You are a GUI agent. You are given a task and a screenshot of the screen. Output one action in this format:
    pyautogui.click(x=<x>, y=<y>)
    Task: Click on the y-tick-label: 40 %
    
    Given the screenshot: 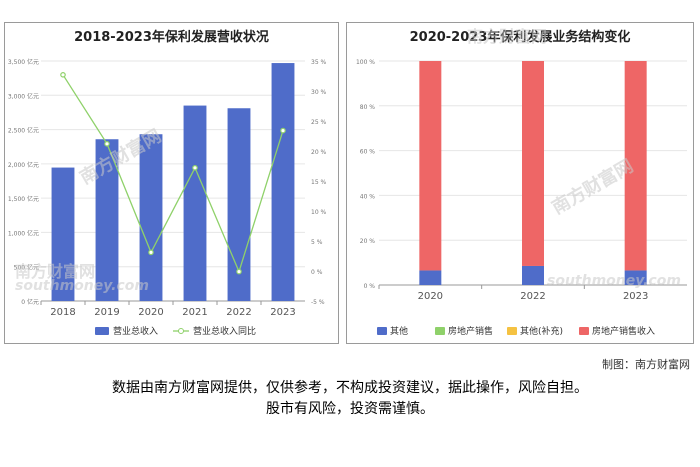 What is the action you would take?
    pyautogui.click(x=368, y=196)
    